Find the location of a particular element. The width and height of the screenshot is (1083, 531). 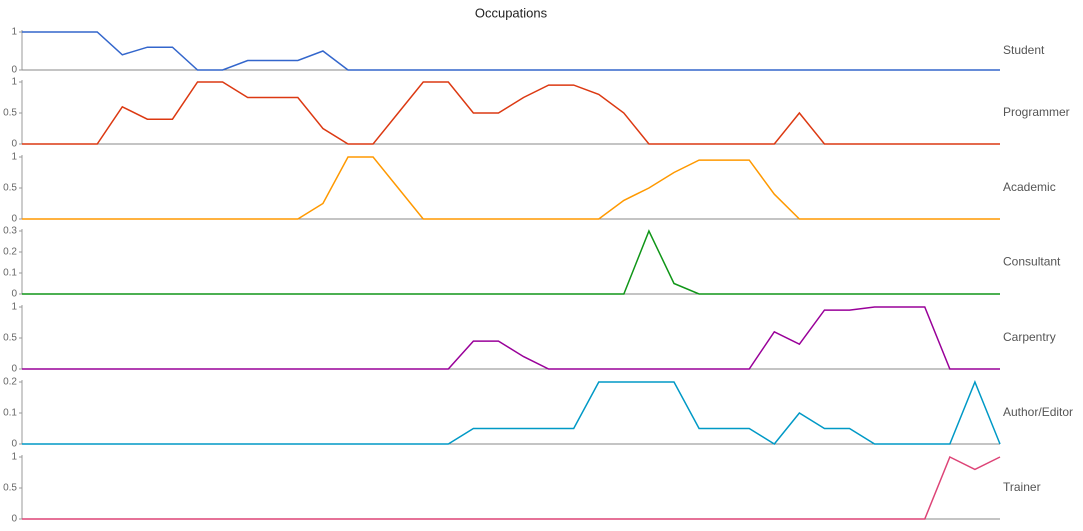

series-label: Consultant is located at coordinates (1032, 262).